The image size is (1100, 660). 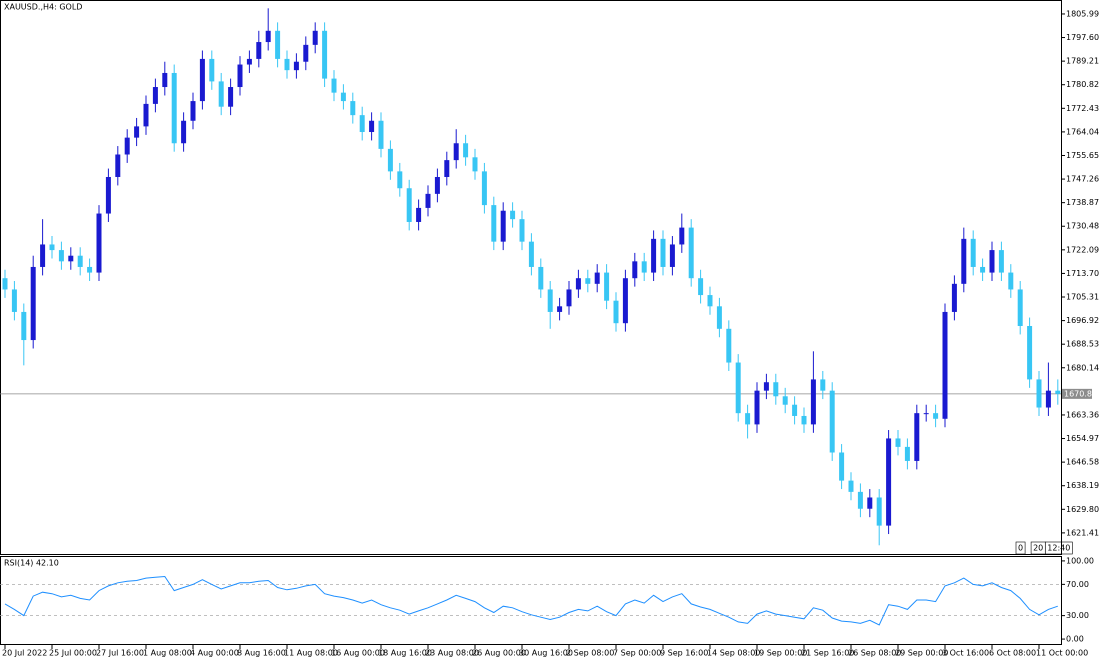 I want to click on x-tick-label: 26 Sep 08:00, so click(x=874, y=653).